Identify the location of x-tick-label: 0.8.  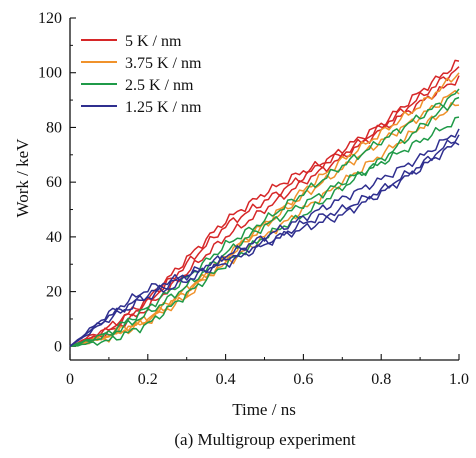
(381, 379).